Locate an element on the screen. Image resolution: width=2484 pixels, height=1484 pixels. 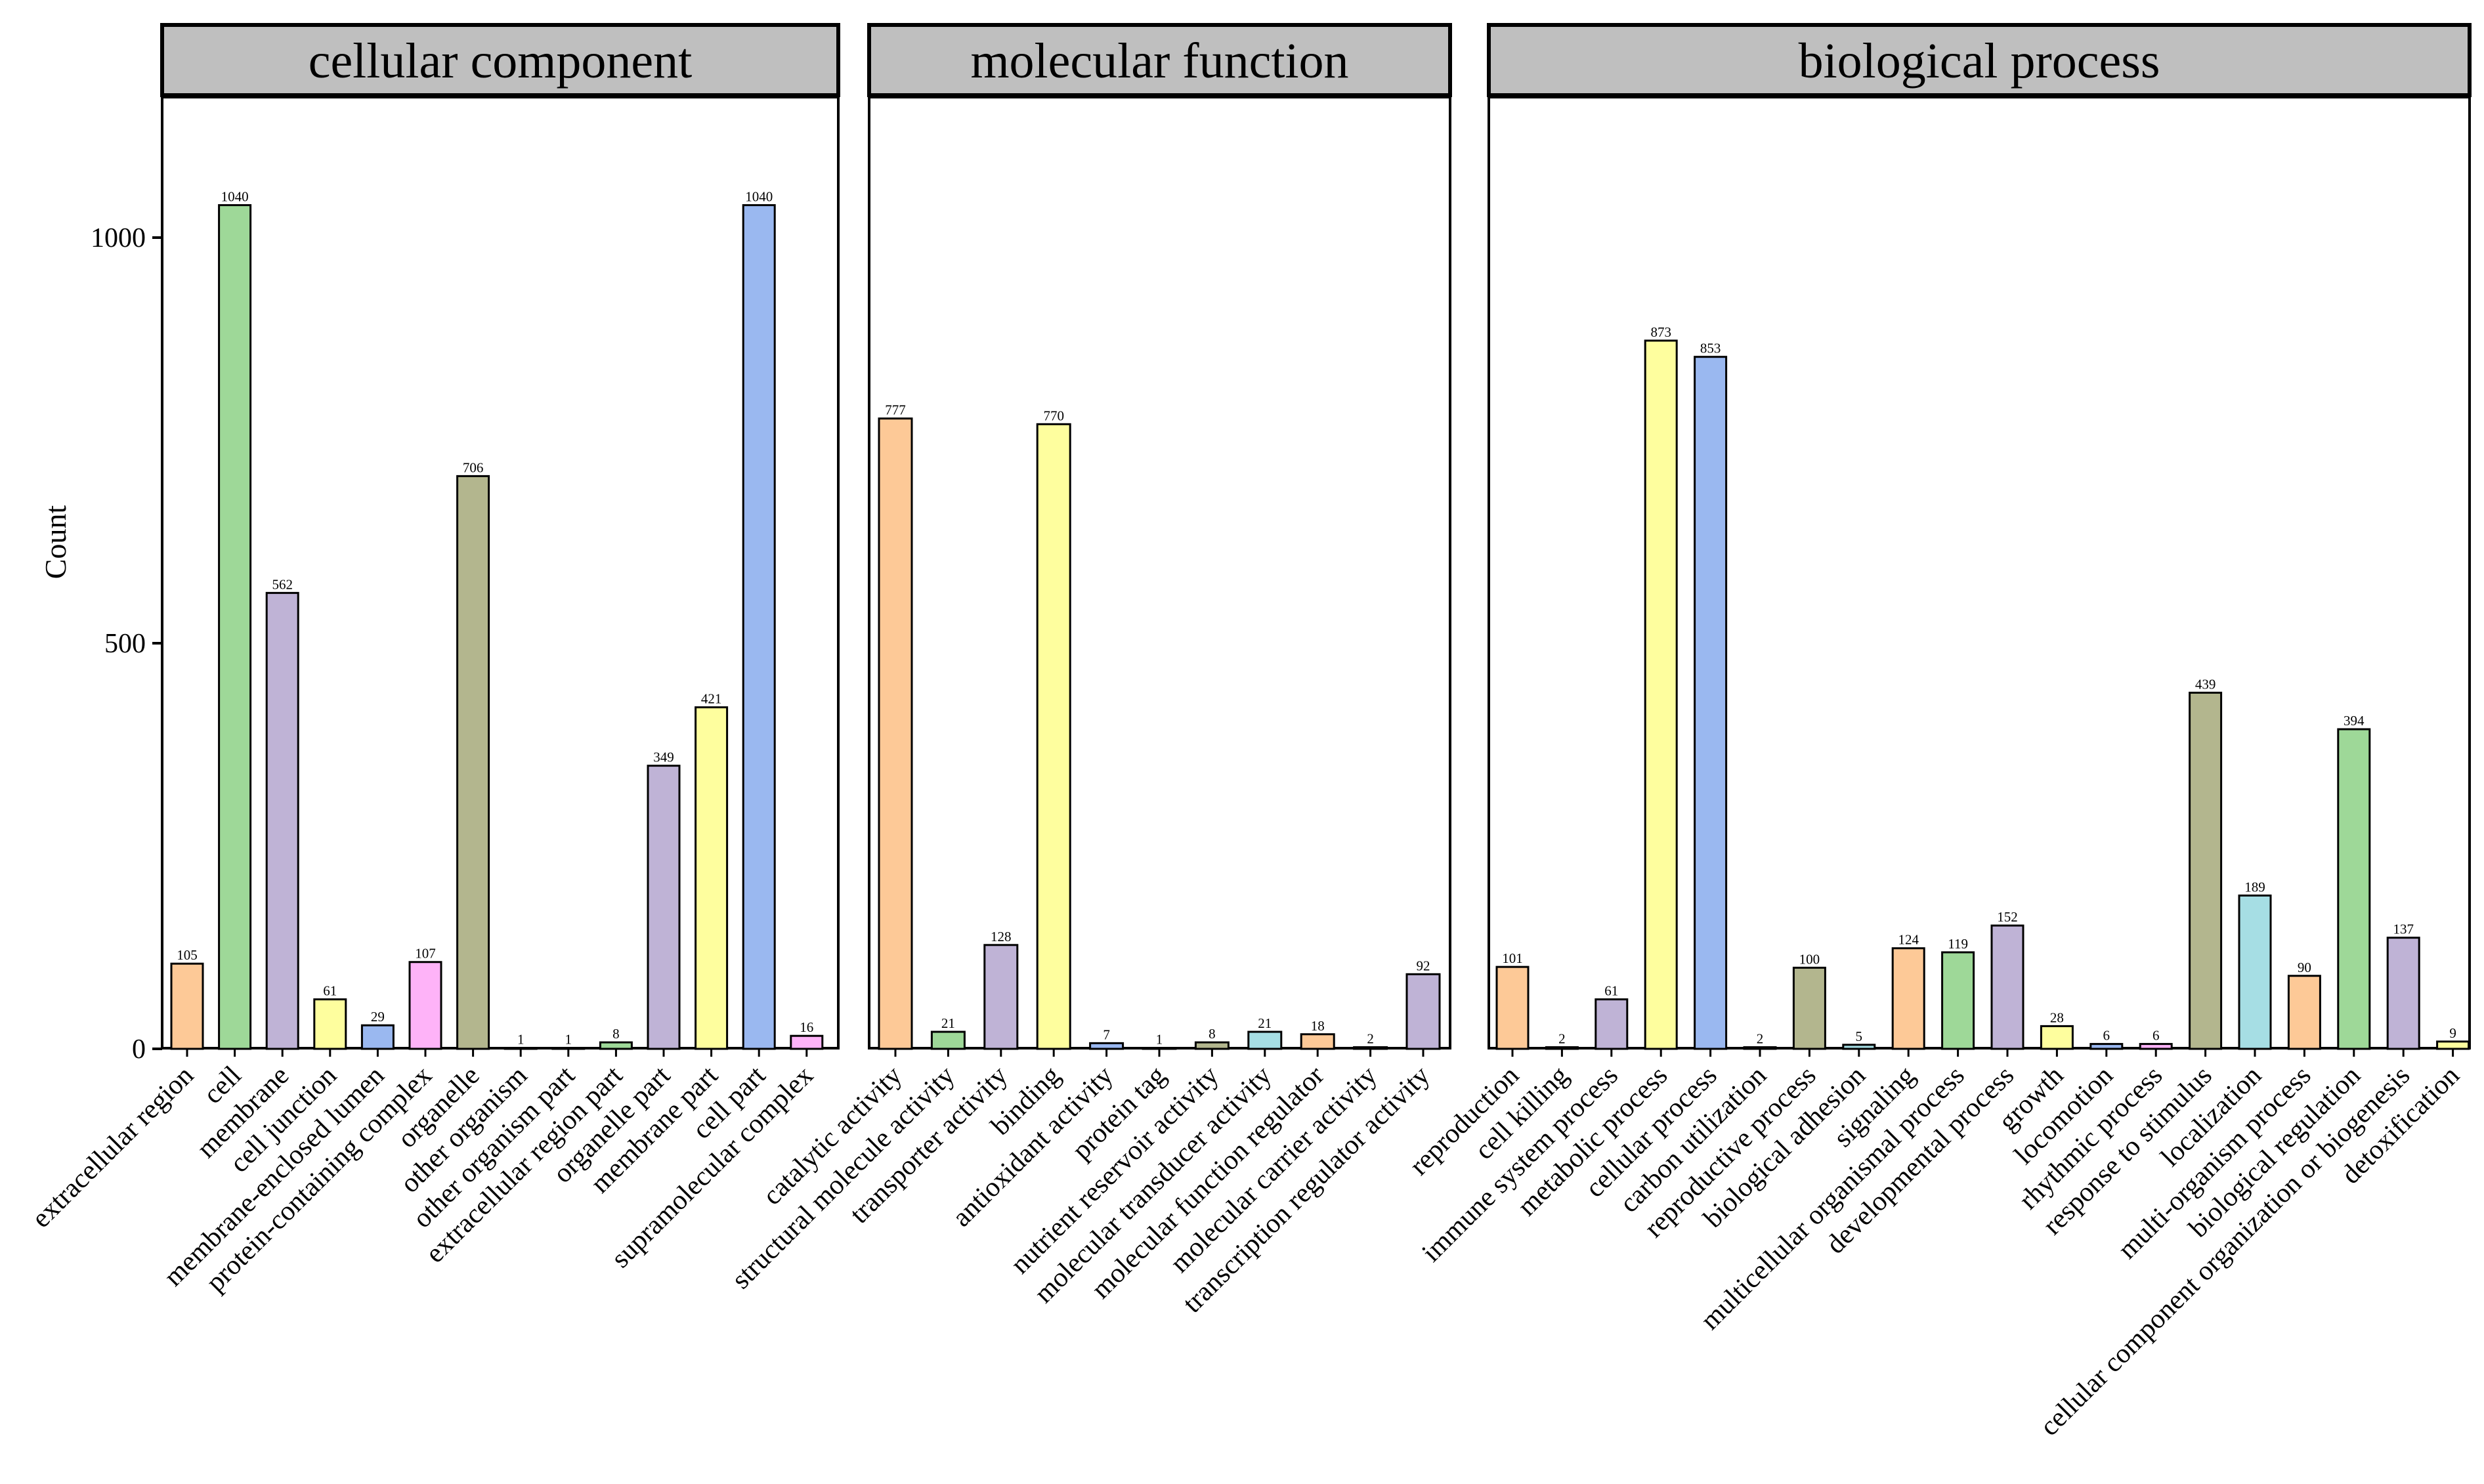
data-label: 873 is located at coordinates (1661, 332).